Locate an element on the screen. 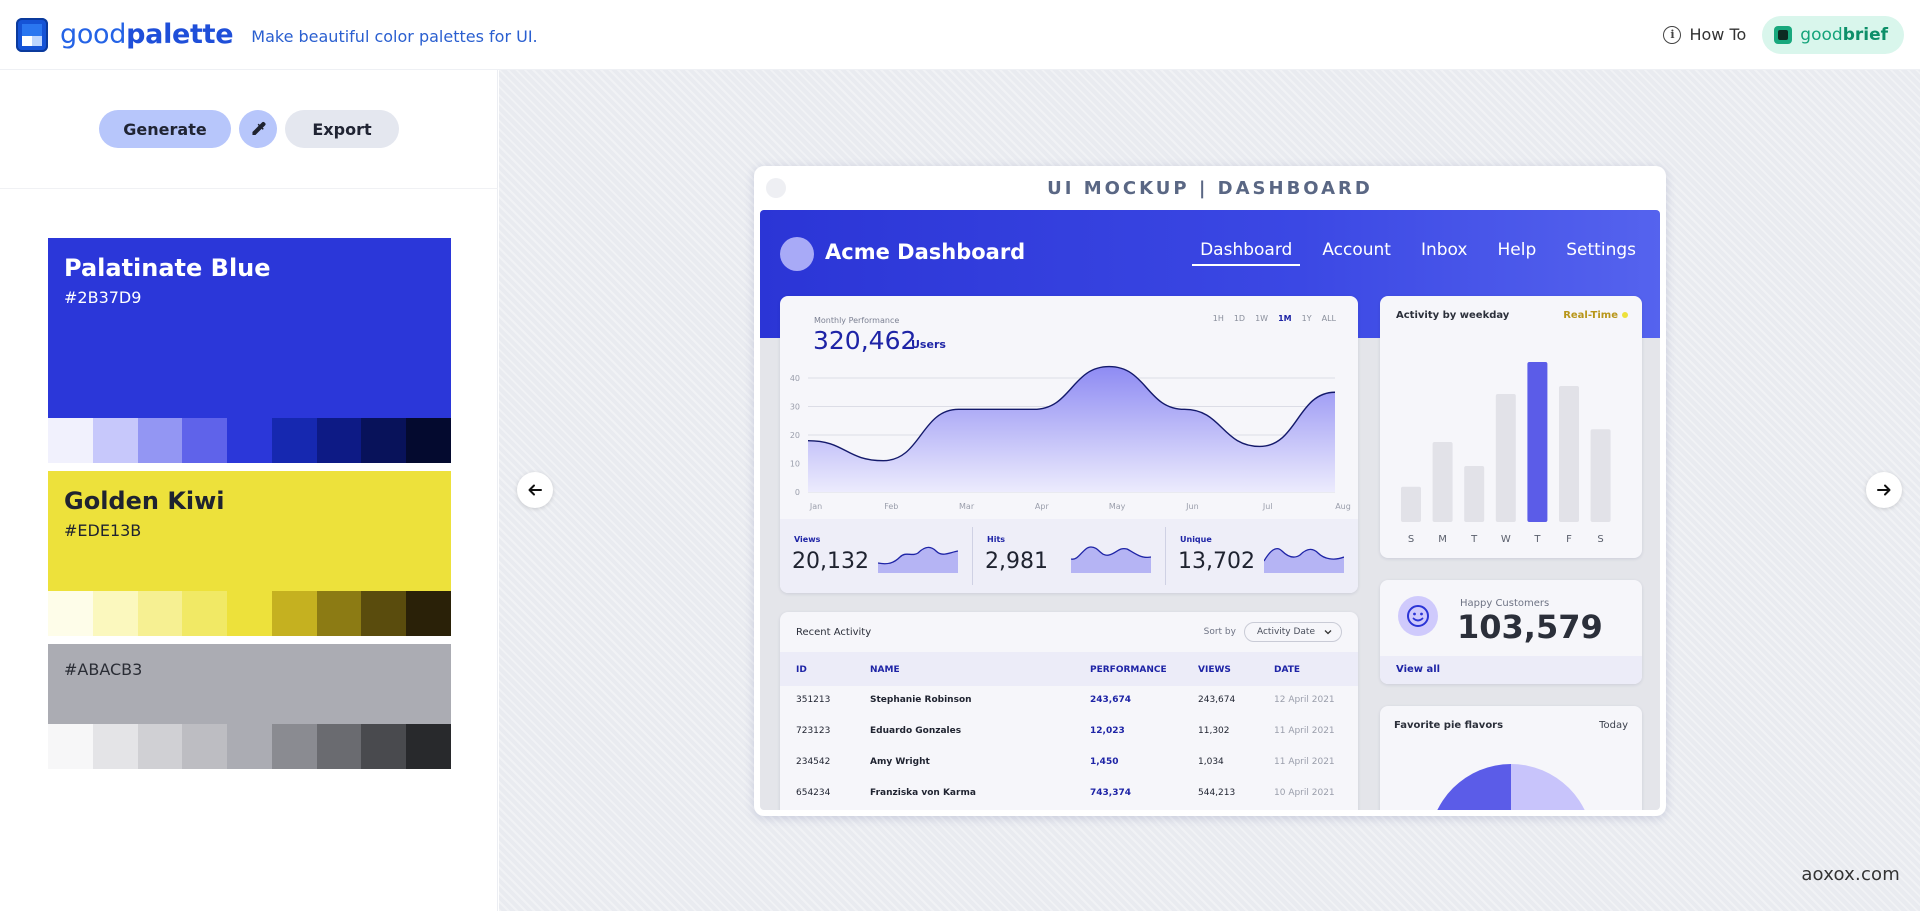 The width and height of the screenshot is (1920, 911). table-row: 234542 Amy Wright 1,450 1,034 11 April 2021 is located at coordinates (1069, 763).